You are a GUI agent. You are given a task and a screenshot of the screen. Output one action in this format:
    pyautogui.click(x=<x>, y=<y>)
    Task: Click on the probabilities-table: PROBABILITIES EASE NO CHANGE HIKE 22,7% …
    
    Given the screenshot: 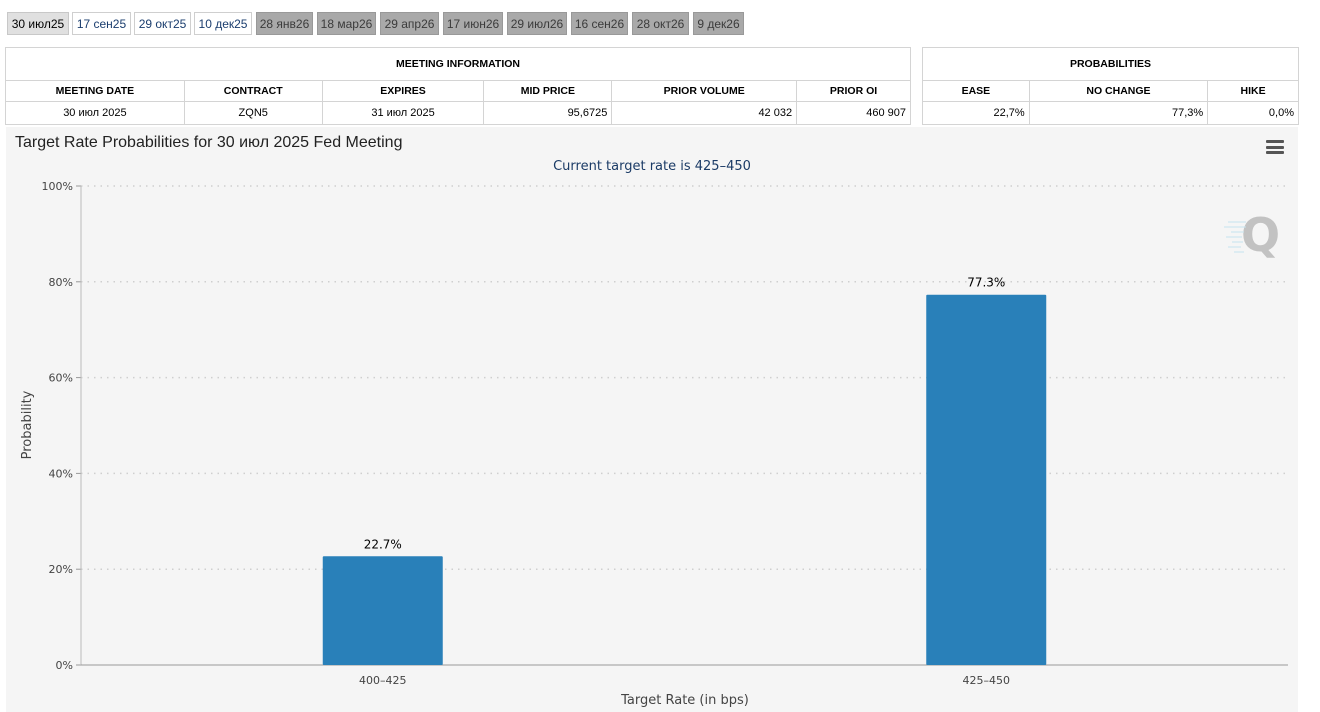 What is the action you would take?
    pyautogui.click(x=1110, y=86)
    